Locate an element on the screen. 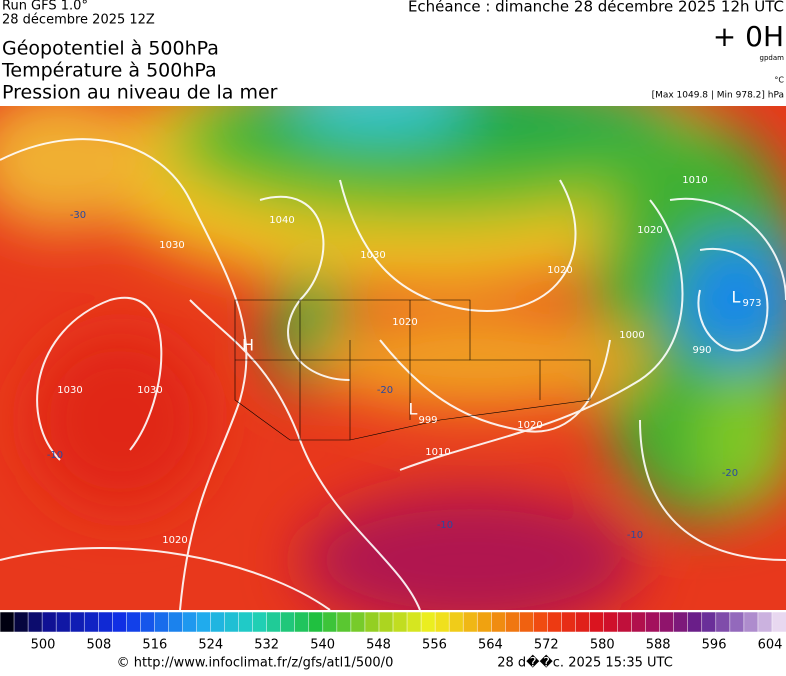  pressure-range: [Max 1049.8 | Min 978.2] hPa is located at coordinates (718, 96).